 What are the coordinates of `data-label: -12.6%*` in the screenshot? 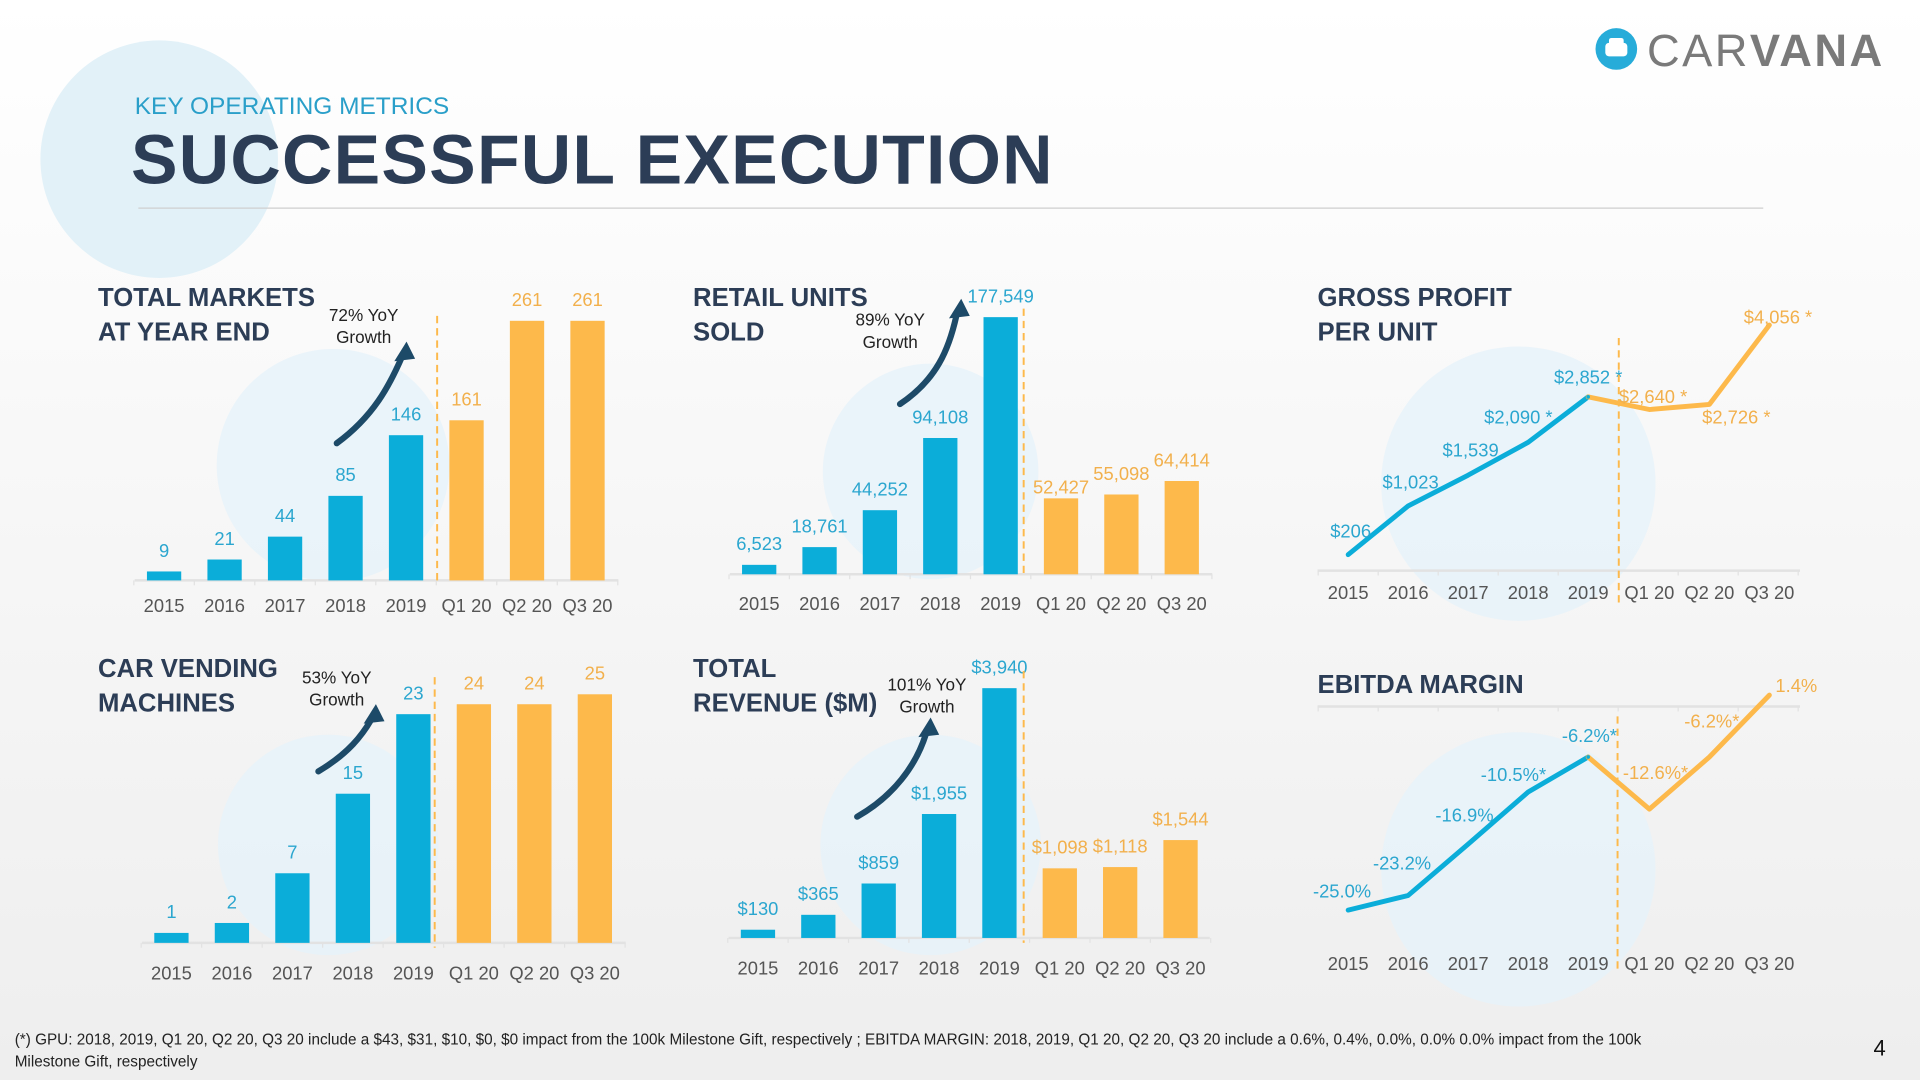 It's located at (1655, 772).